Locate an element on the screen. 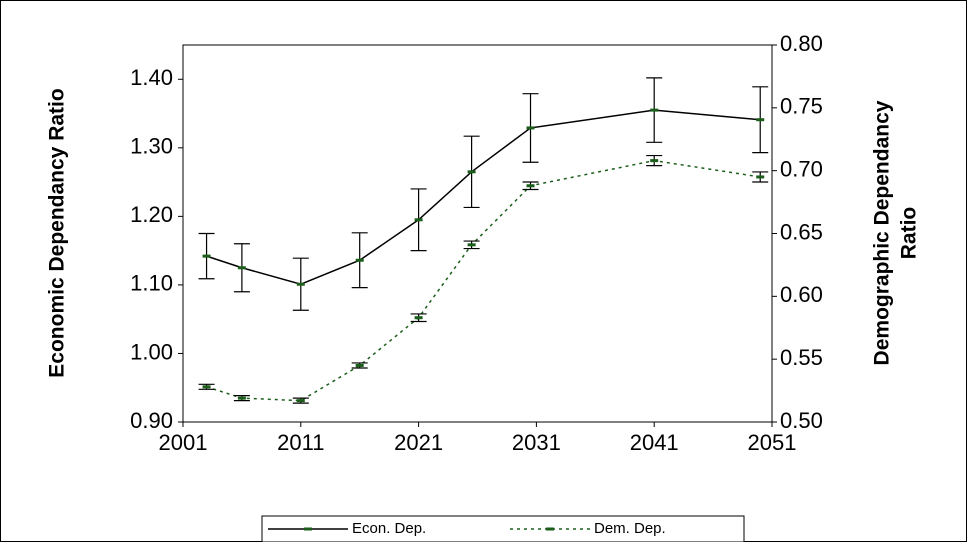 This screenshot has width=967, height=542. y2-tick-label: 0.60 is located at coordinates (801, 294).